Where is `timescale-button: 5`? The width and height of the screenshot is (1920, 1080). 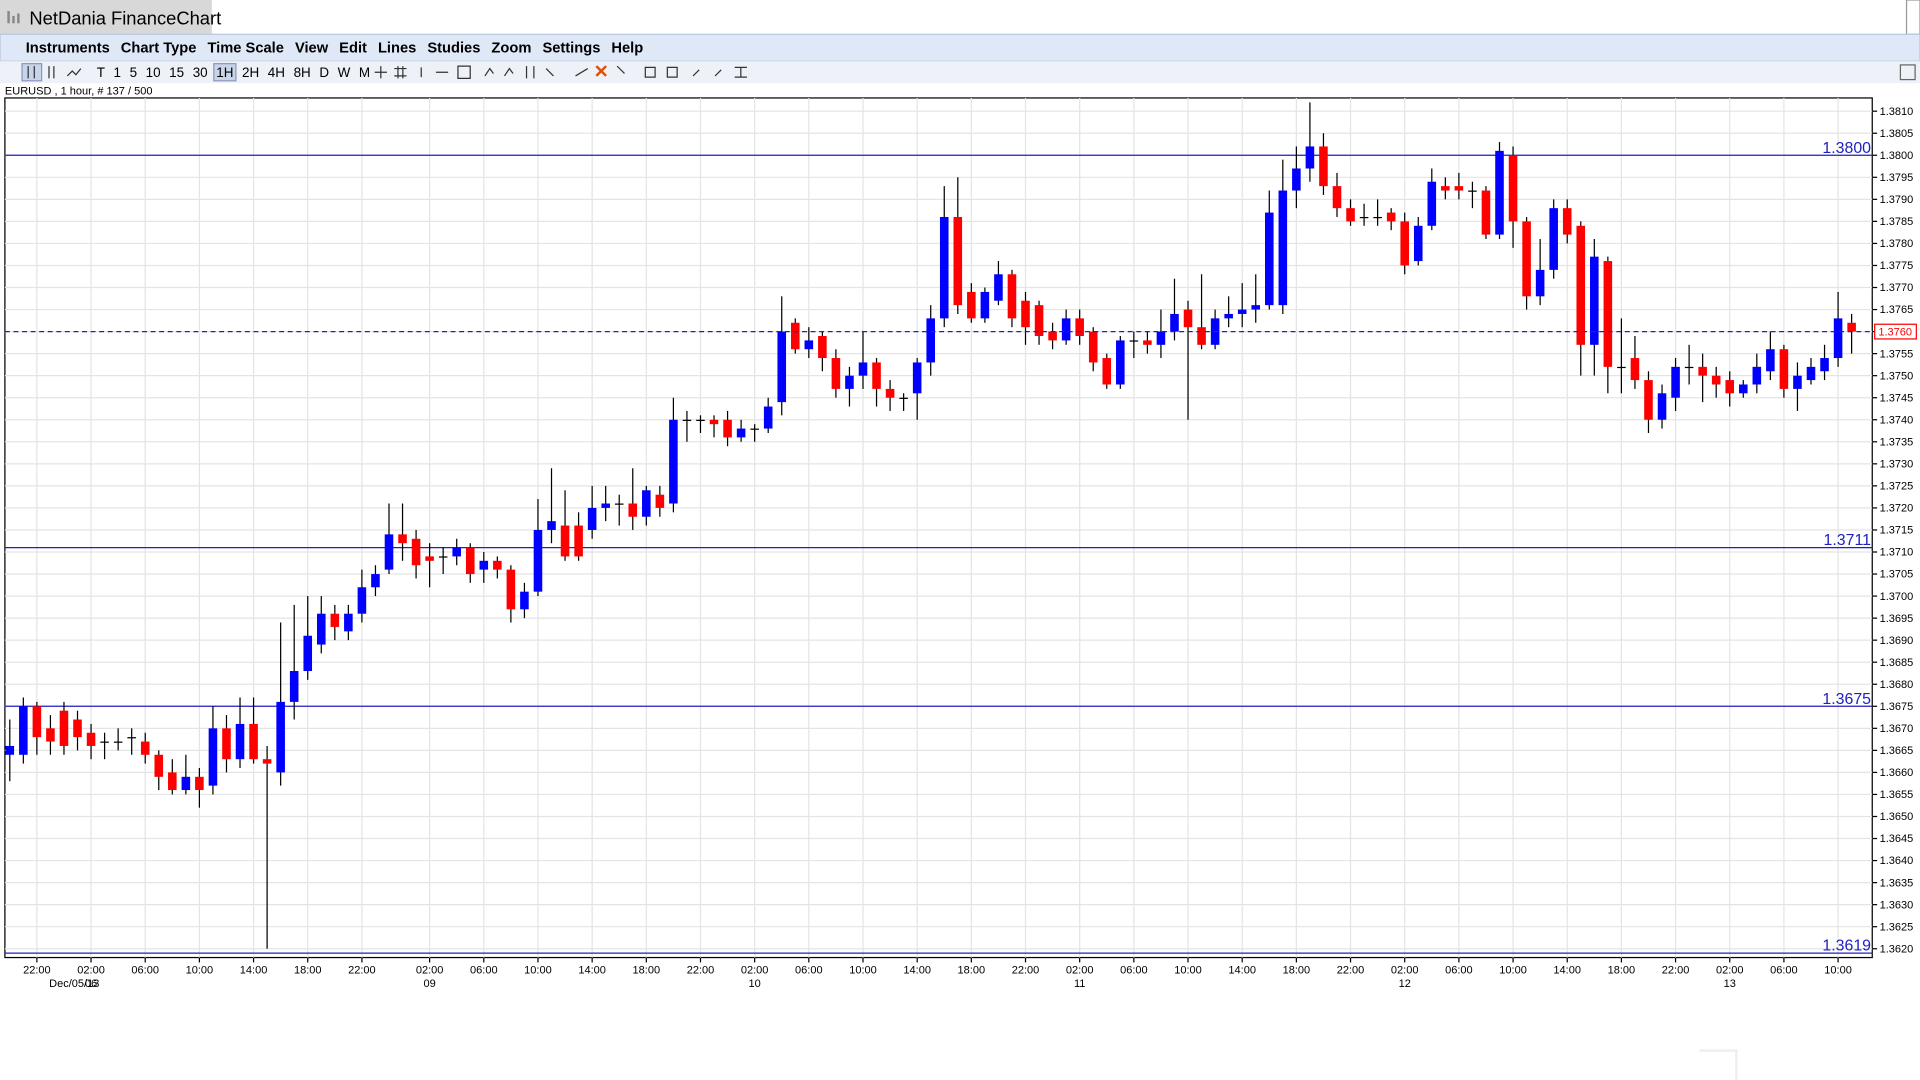 timescale-button: 5 is located at coordinates (133, 72).